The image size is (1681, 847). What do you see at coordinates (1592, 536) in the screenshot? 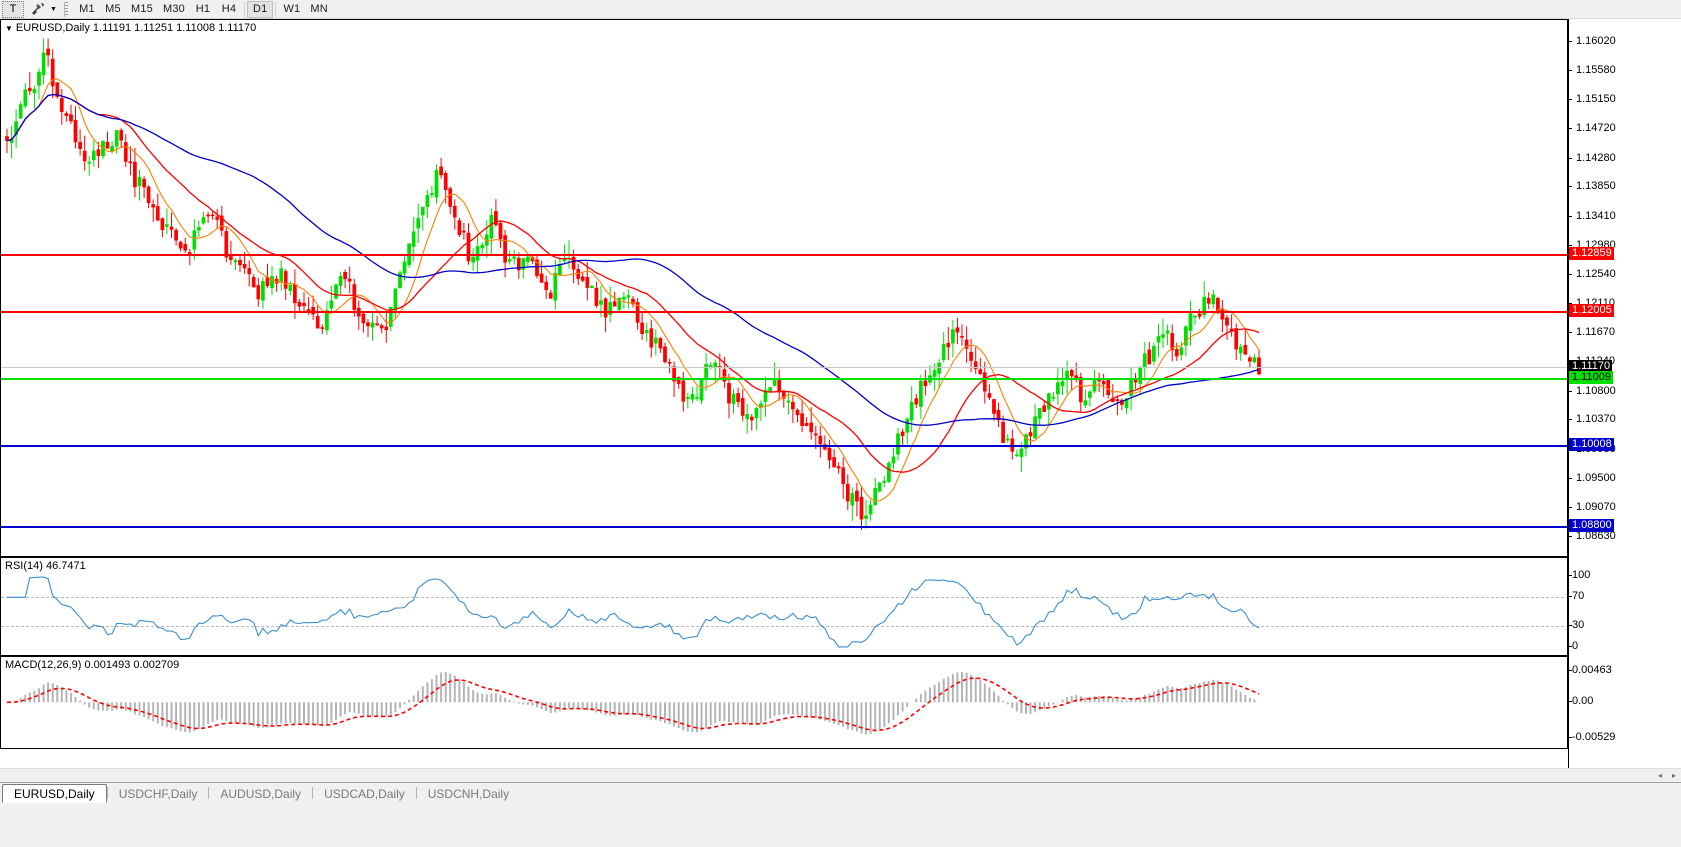
I see `price-axis-tick: 1.08630` at bounding box center [1592, 536].